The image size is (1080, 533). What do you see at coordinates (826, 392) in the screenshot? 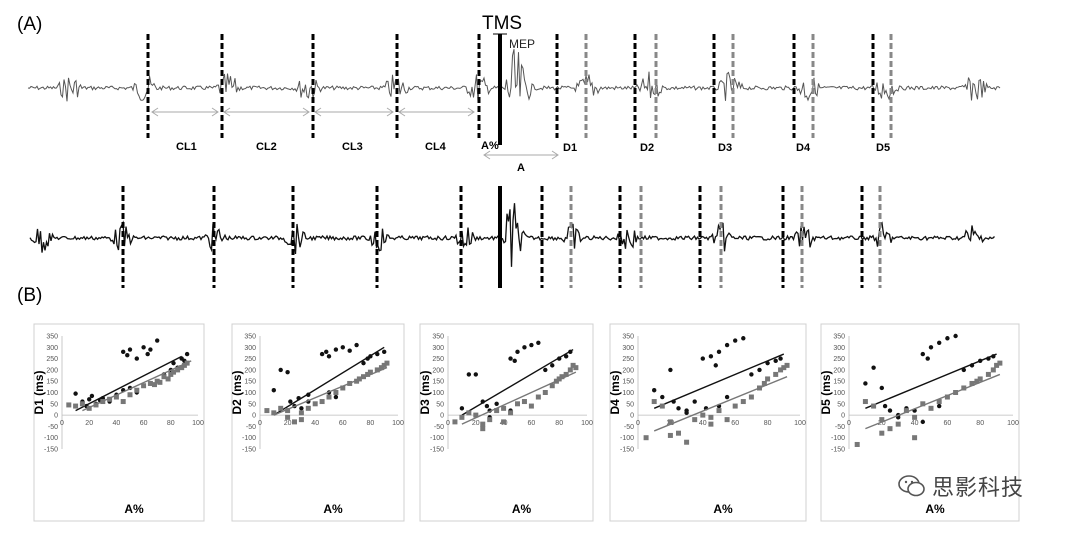
I see `y-axis-title: D5 (ms)` at bounding box center [826, 392].